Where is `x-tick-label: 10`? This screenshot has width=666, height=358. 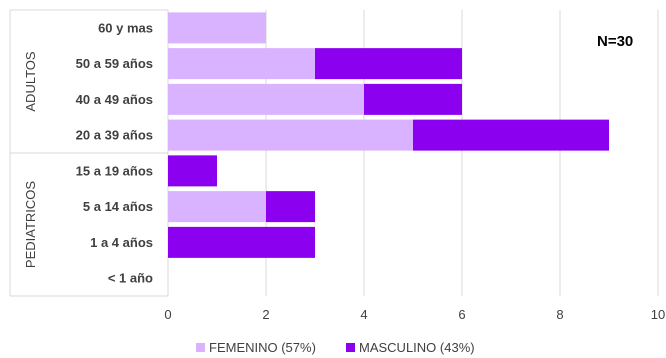
x-tick-label: 10 is located at coordinates (658, 314).